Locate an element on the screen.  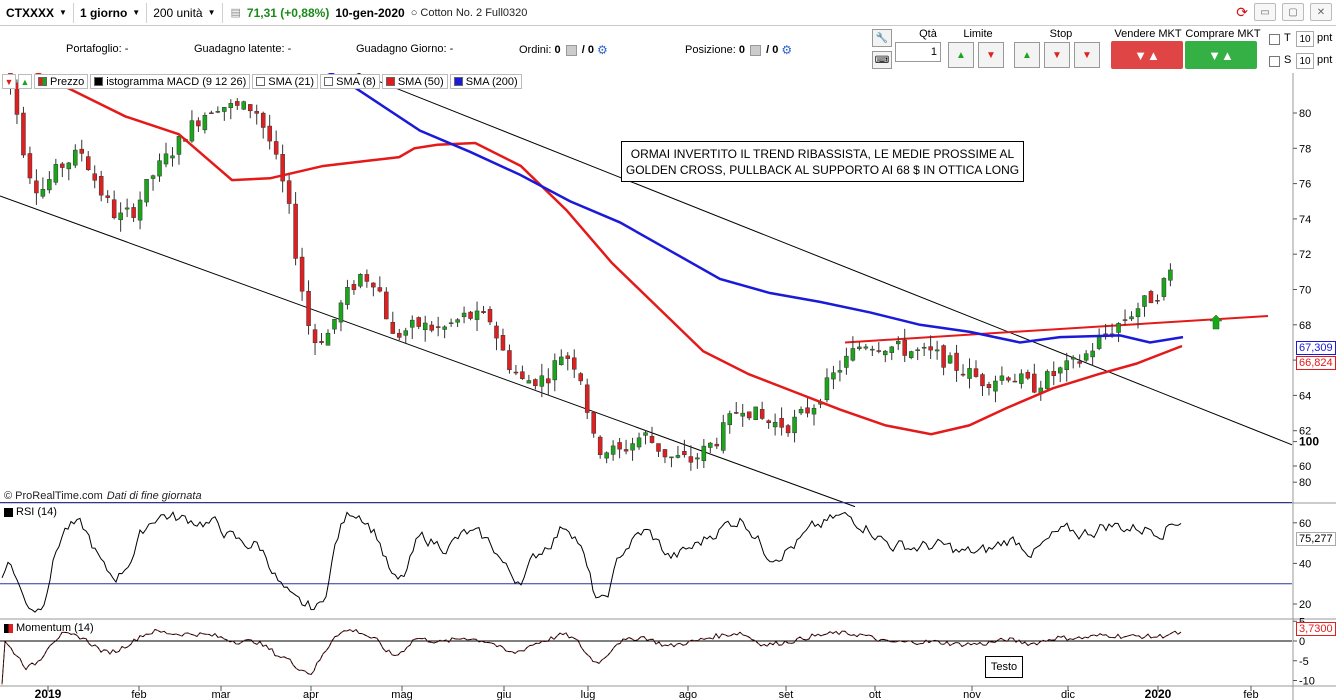
symbol-selector: CTXXXX ▼ is located at coordinates (37, 12).